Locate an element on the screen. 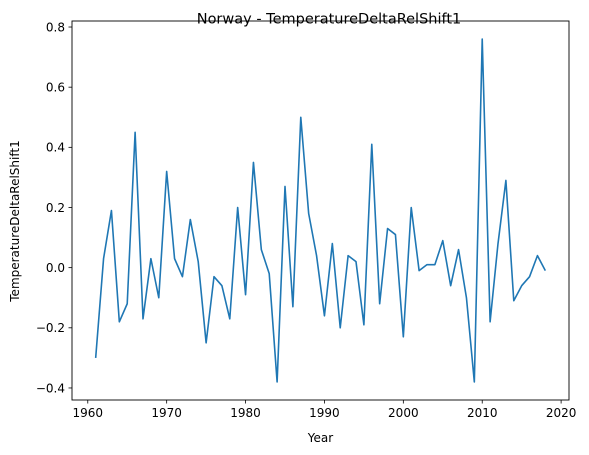 This screenshot has height=455, width=589. y-tick-label: 0.8 is located at coordinates (55, 27).